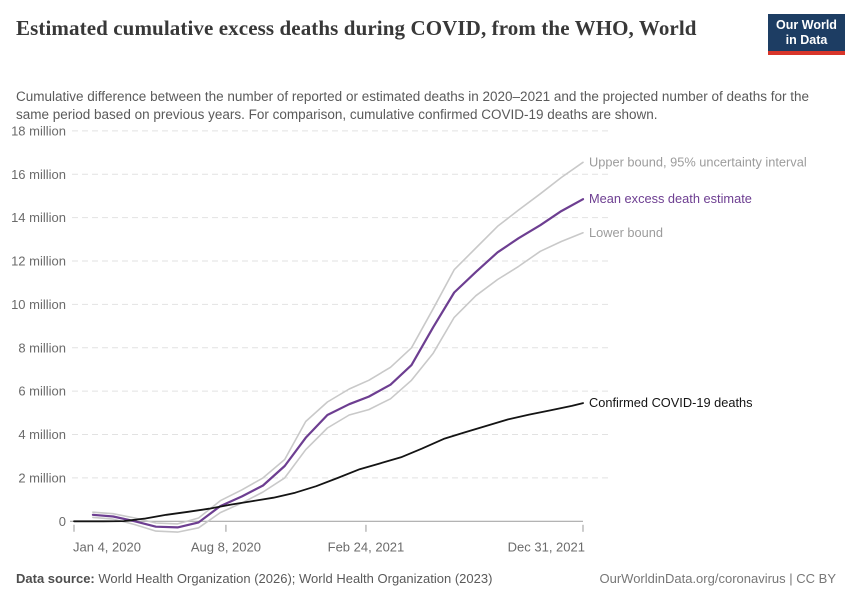 The image size is (850, 600). What do you see at coordinates (546, 546) in the screenshot?
I see `x-tick-label-dec-31-2021: Dec 31, 2021` at bounding box center [546, 546].